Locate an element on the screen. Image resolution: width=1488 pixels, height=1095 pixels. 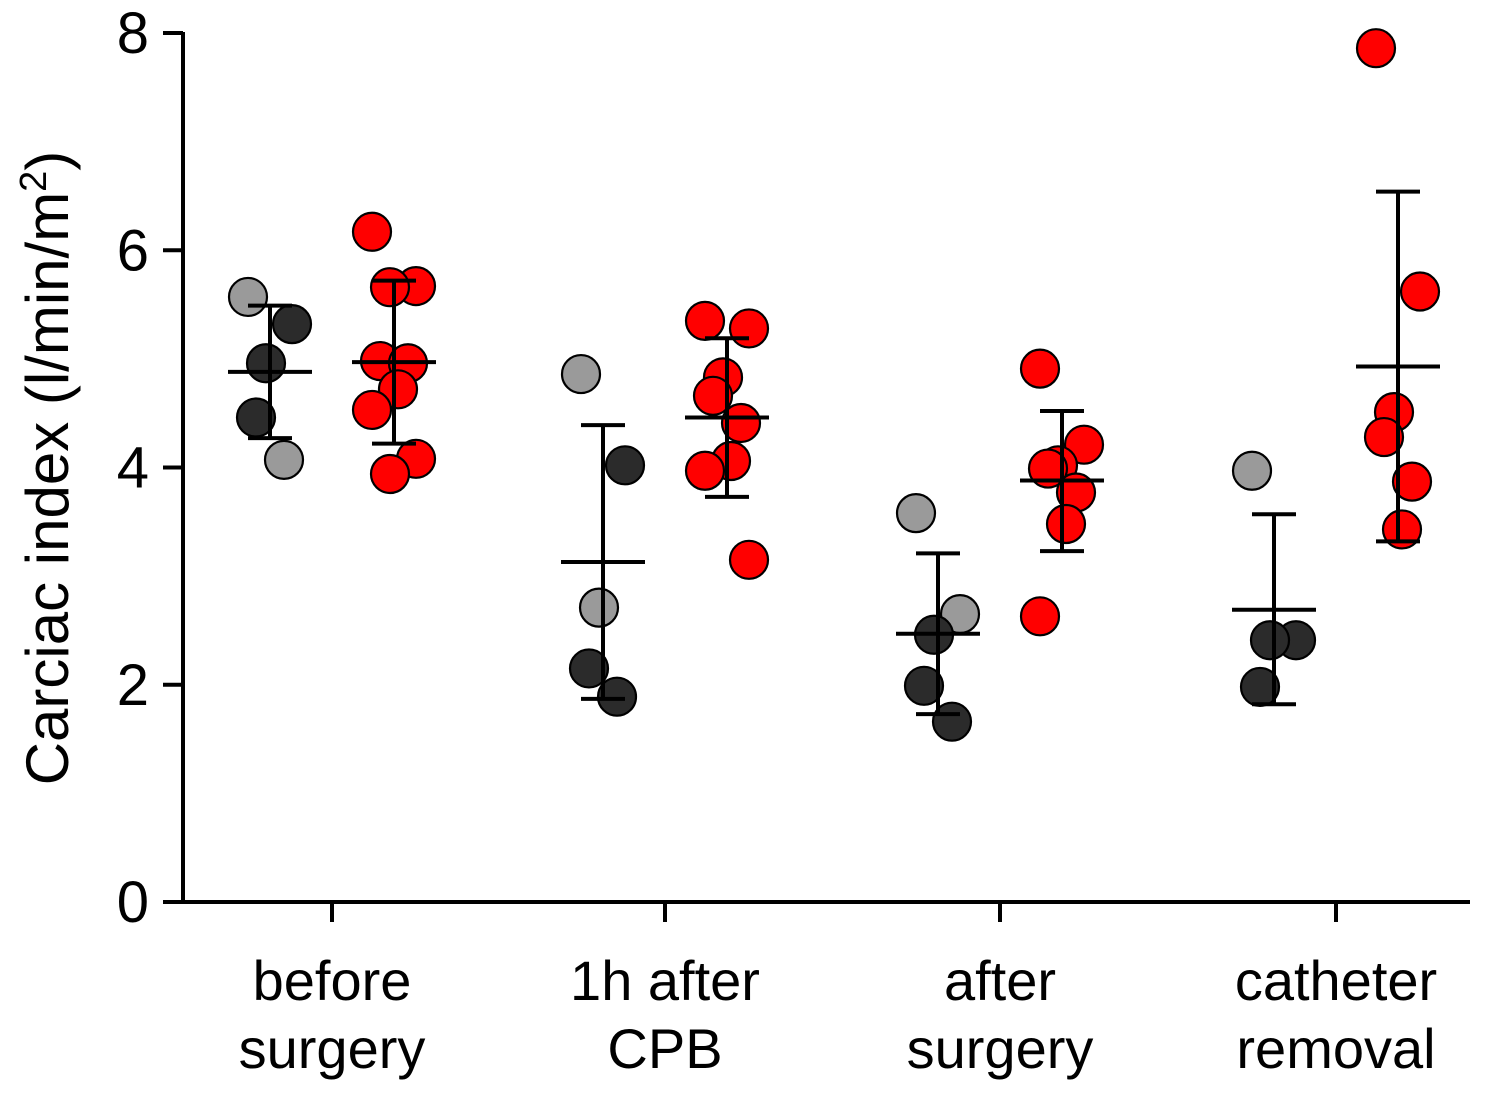
y-tick-label: 2 is located at coordinates (133, 685).